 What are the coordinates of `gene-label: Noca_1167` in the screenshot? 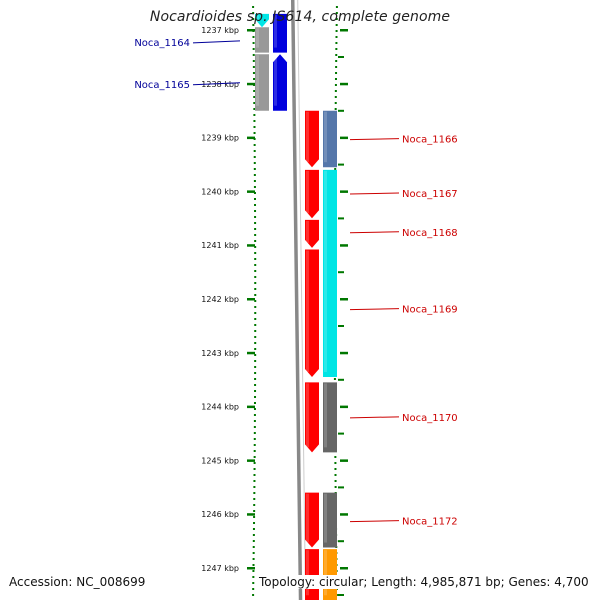 It's located at (430, 194).